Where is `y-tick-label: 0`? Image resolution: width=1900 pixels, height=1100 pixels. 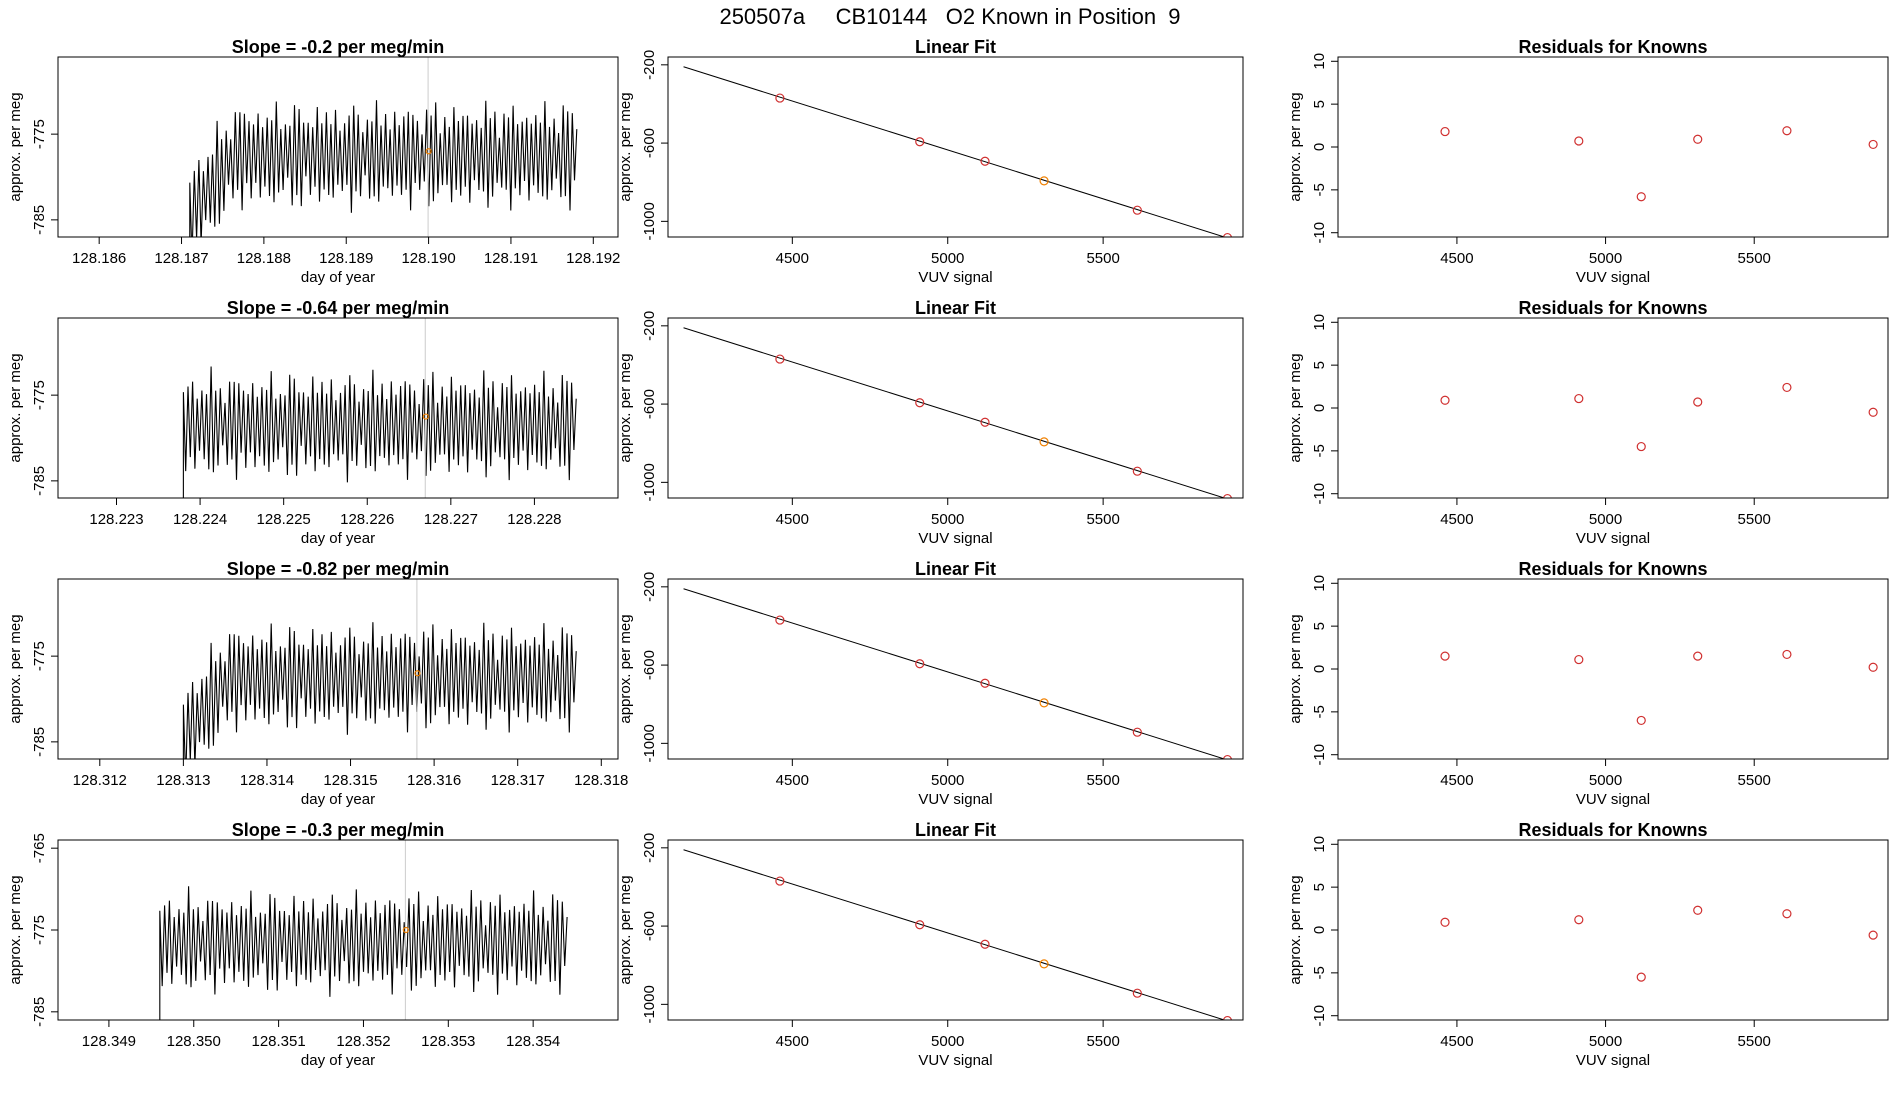 y-tick-label: 0 is located at coordinates (1319, 408).